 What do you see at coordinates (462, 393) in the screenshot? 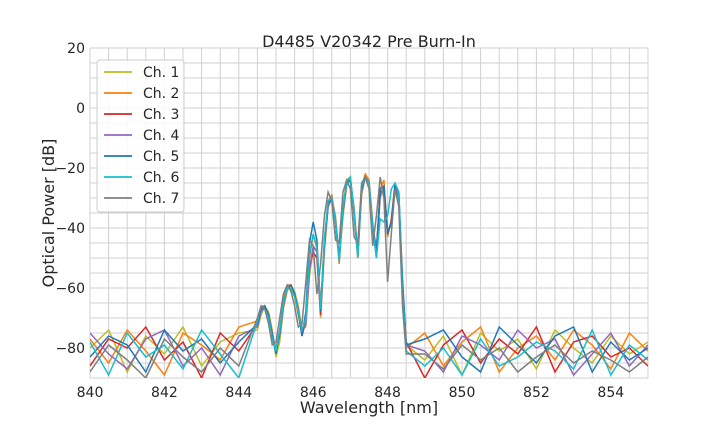
I see `x-tick-label: 850` at bounding box center [462, 393].